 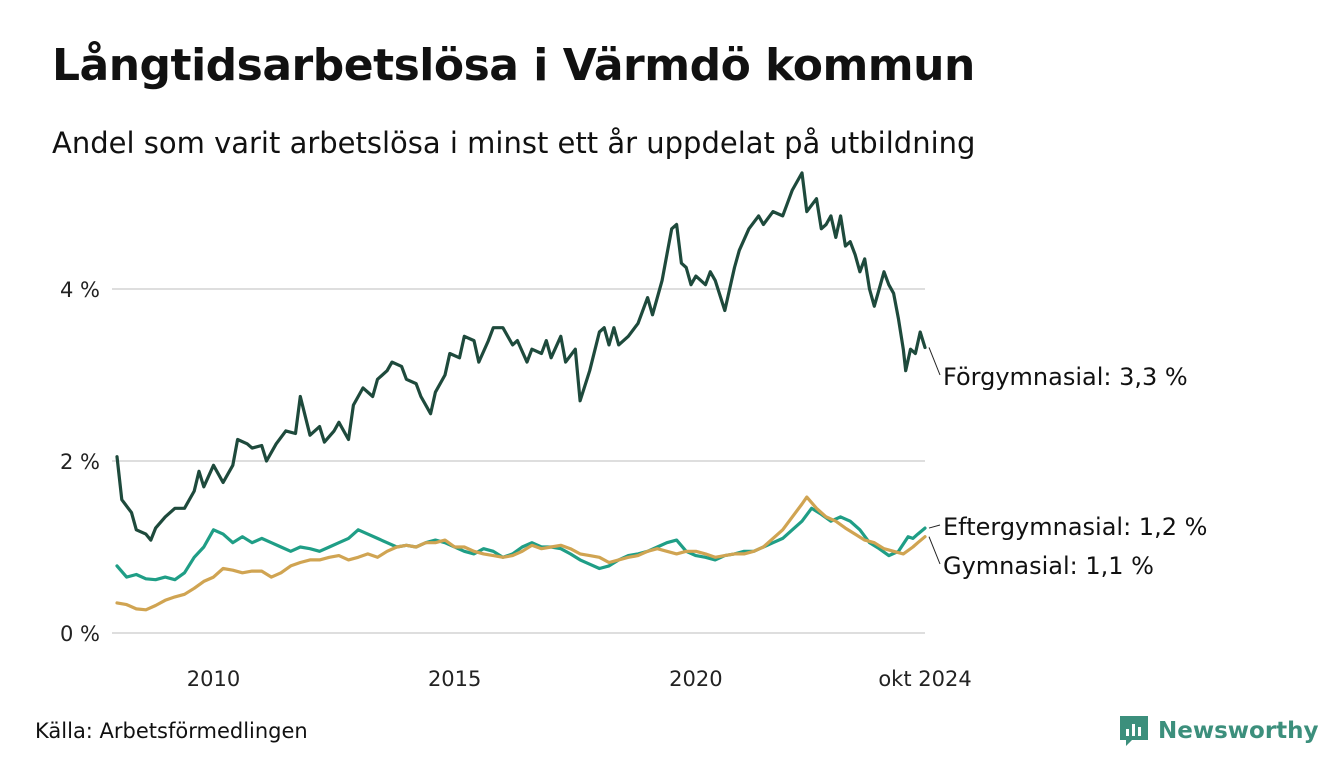 What do you see at coordinates (579, 679) in the screenshot?
I see `x-axis-tick-labels: 2010 2015 2020 okt 2024` at bounding box center [579, 679].